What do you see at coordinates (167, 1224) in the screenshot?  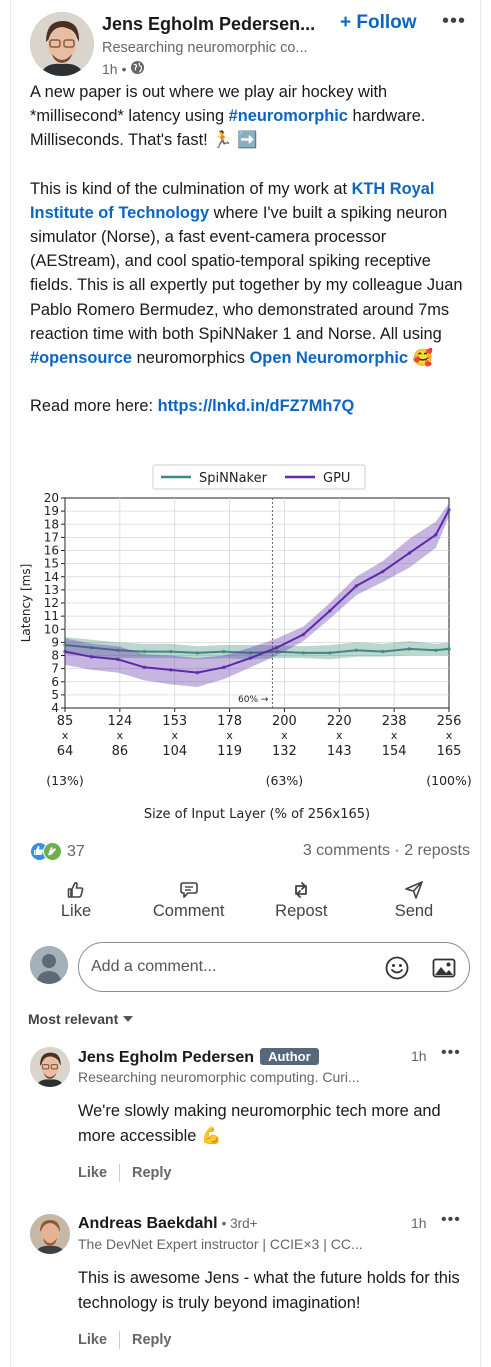 I see `commenter-name: Andreas Baekdahl • 3rd+` at bounding box center [167, 1224].